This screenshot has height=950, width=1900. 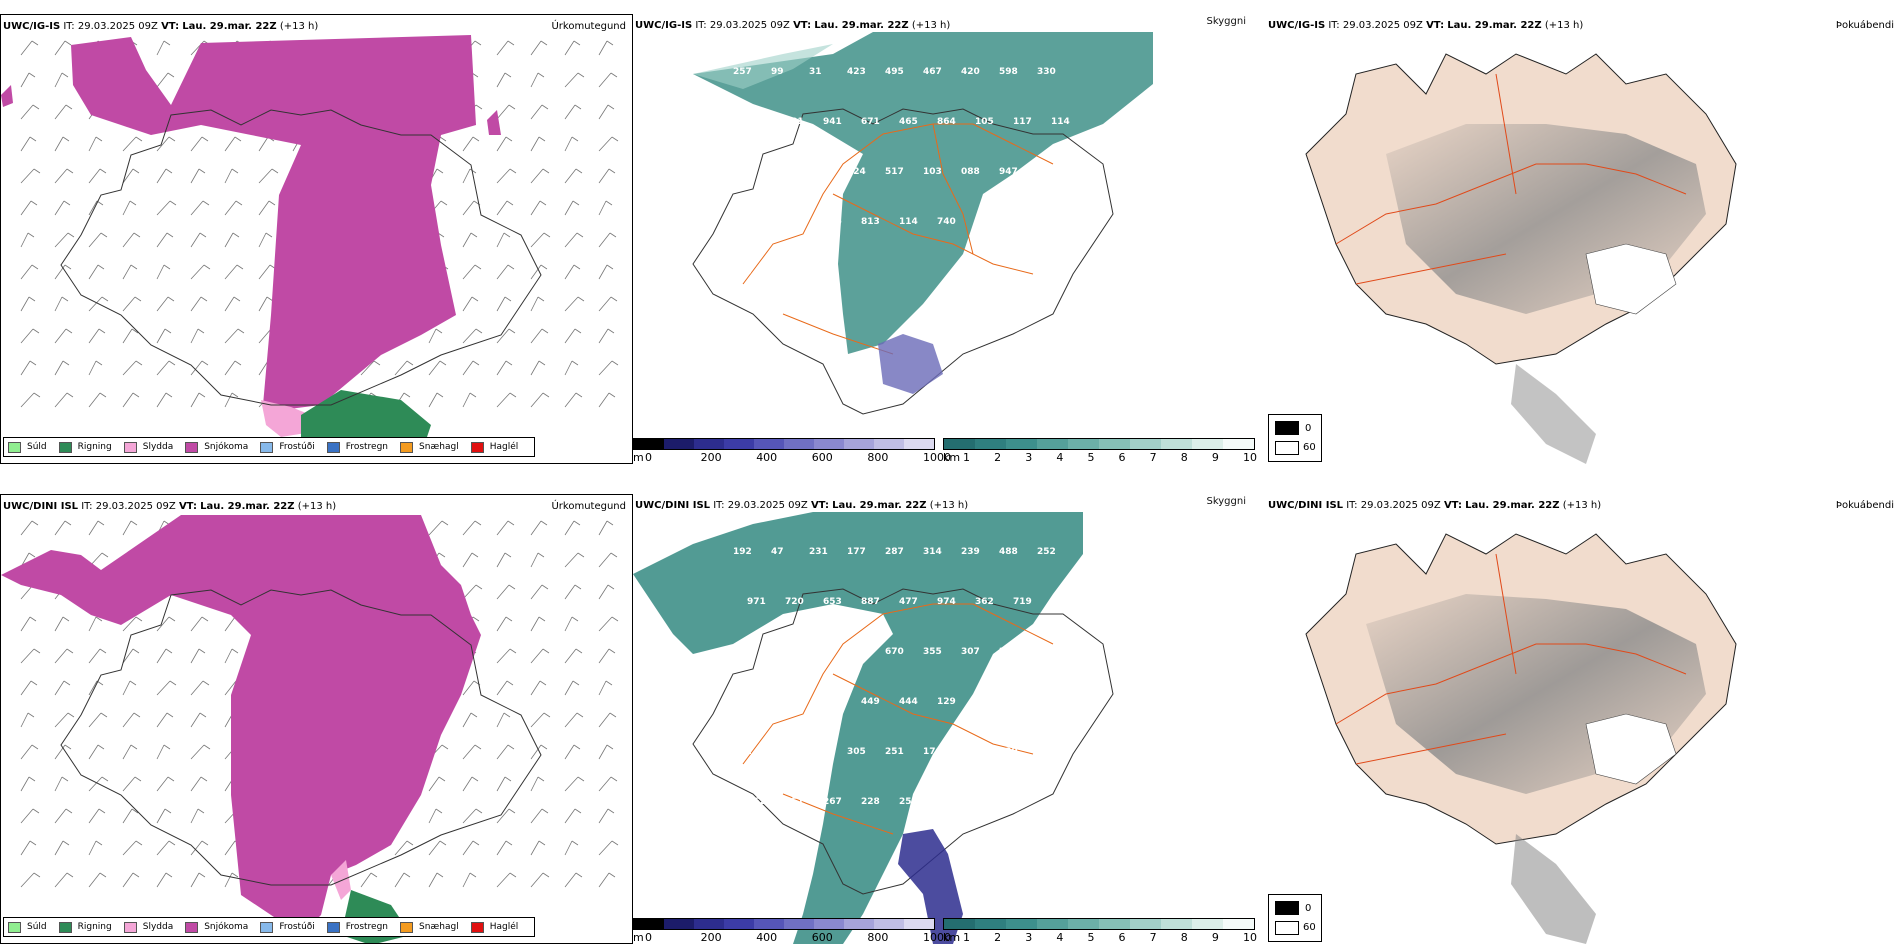 What do you see at coordinates (297, 447) in the screenshot?
I see `legend-label: Frostúði` at bounding box center [297, 447].